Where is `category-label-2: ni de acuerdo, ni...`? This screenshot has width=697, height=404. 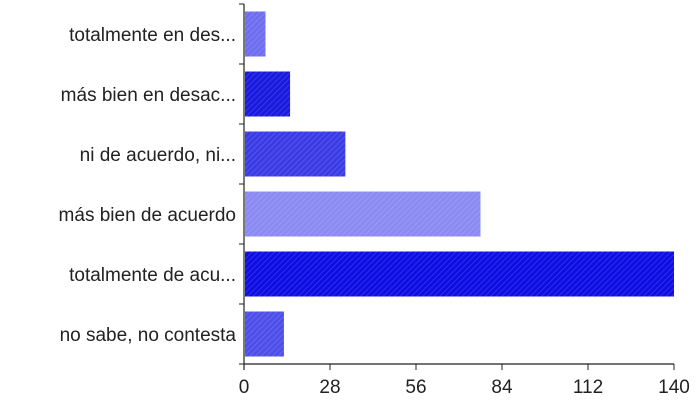 category-label-2: ni de acuerdo, ni... is located at coordinates (158, 155).